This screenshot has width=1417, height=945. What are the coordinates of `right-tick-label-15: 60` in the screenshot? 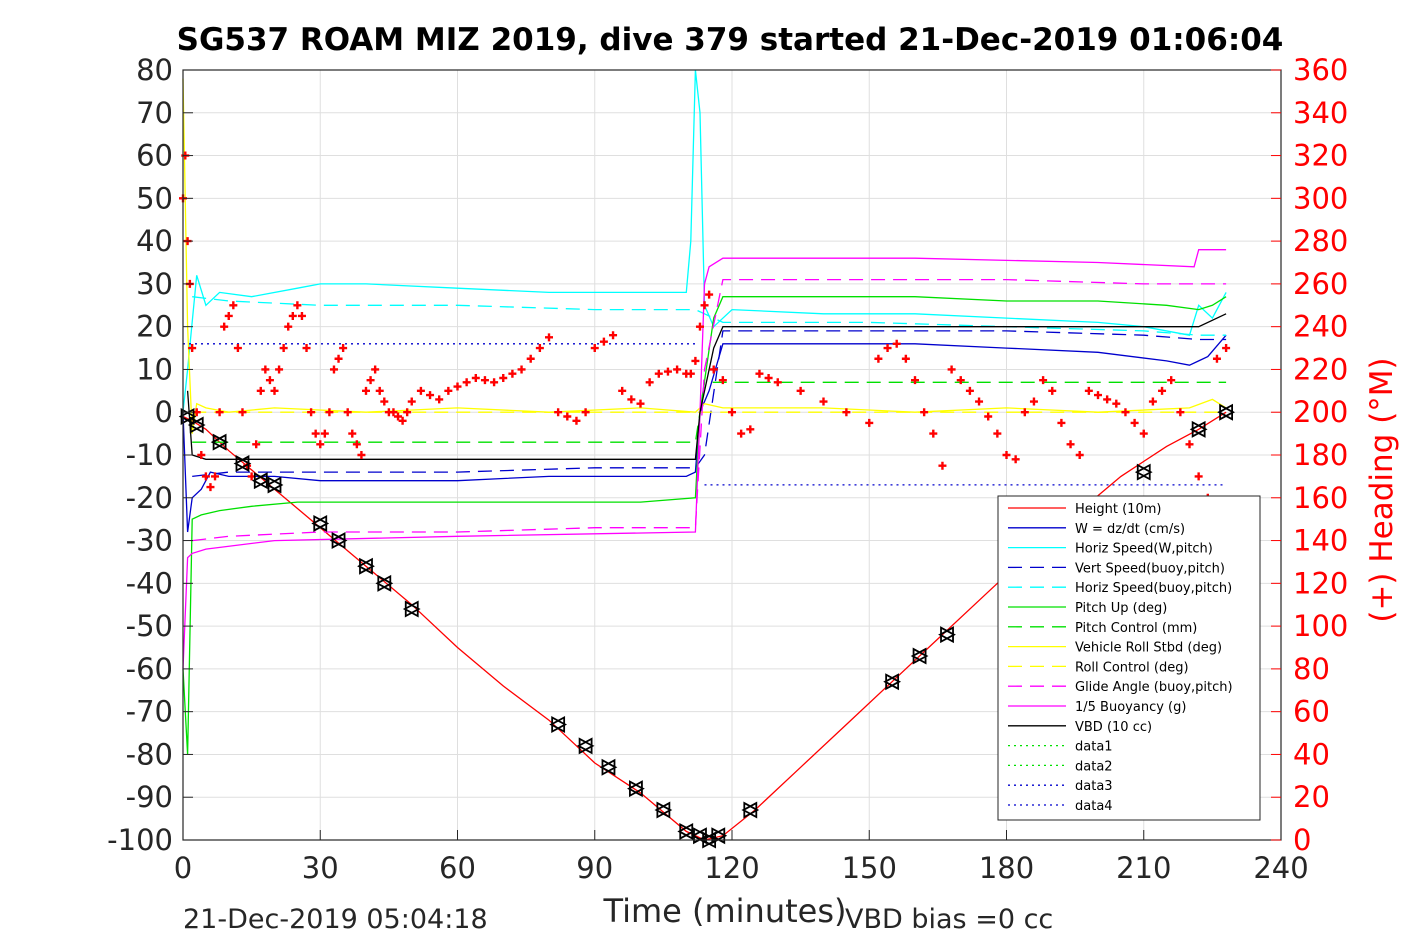 It's located at (1311, 712).